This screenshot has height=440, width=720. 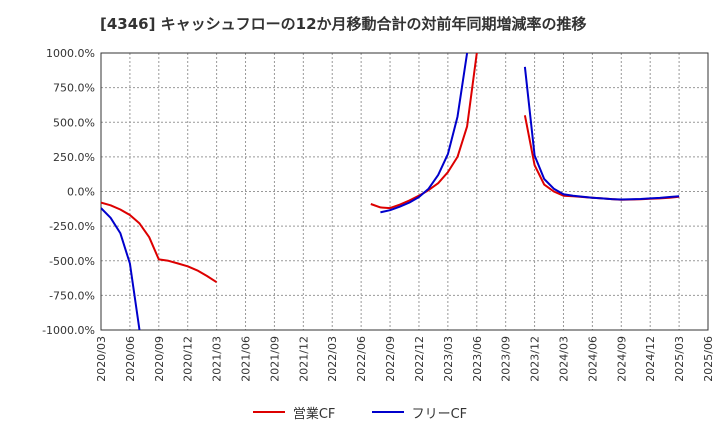 I want to click on x-tick-label: 2020/12, so click(x=188, y=359).